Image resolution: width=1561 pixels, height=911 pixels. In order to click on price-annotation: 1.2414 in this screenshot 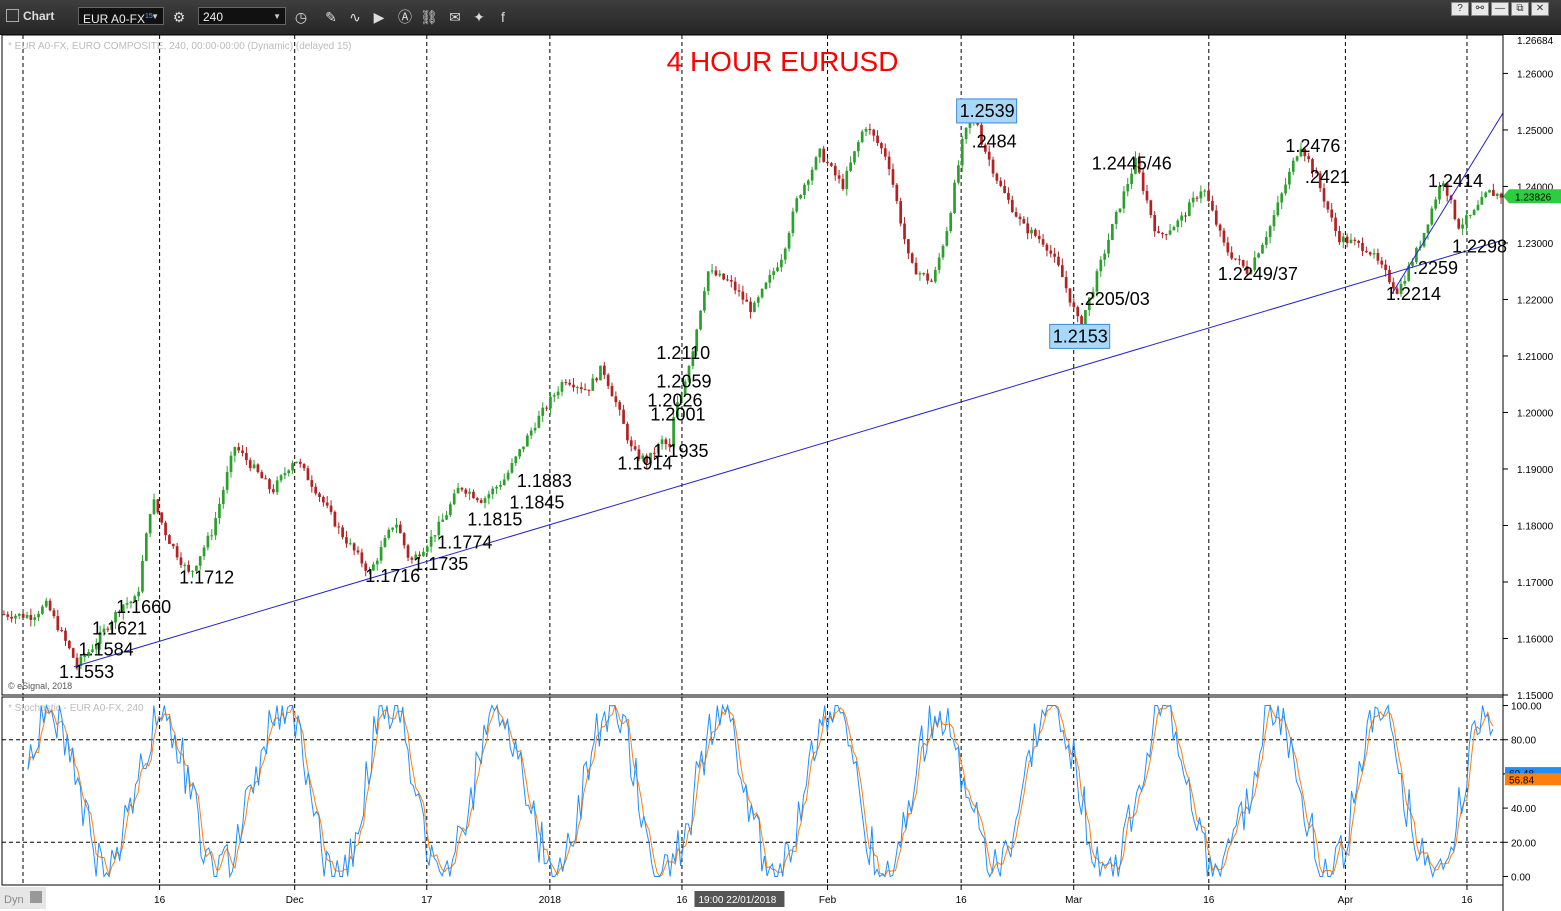, I will do `click(1455, 181)`.